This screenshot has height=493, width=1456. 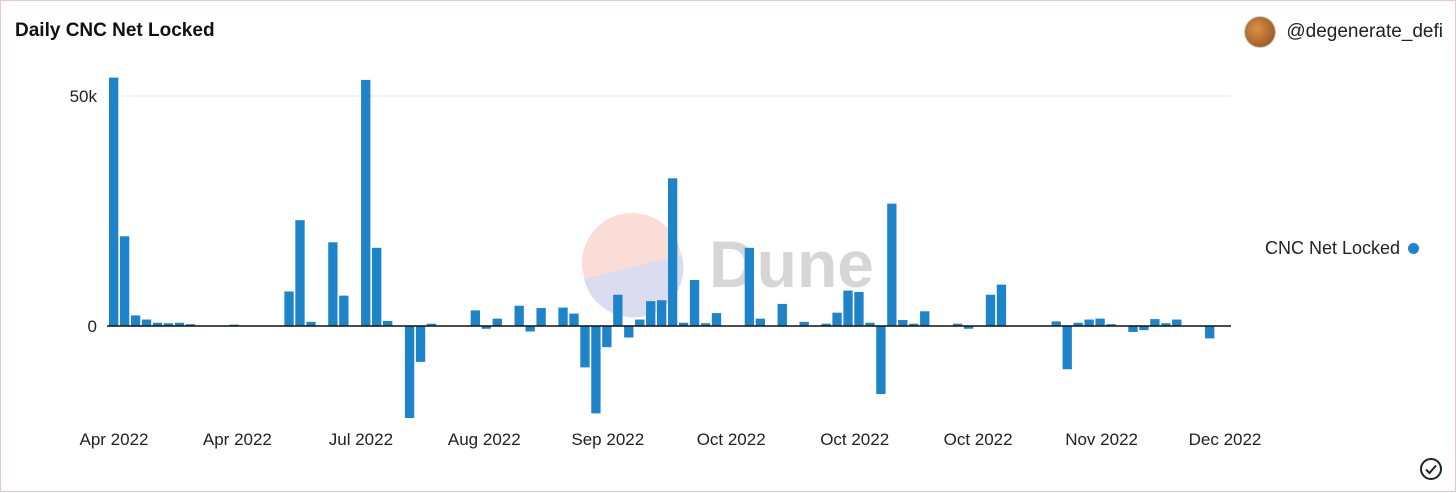 What do you see at coordinates (484, 439) in the screenshot?
I see `x-tick-label: Aug 2022` at bounding box center [484, 439].